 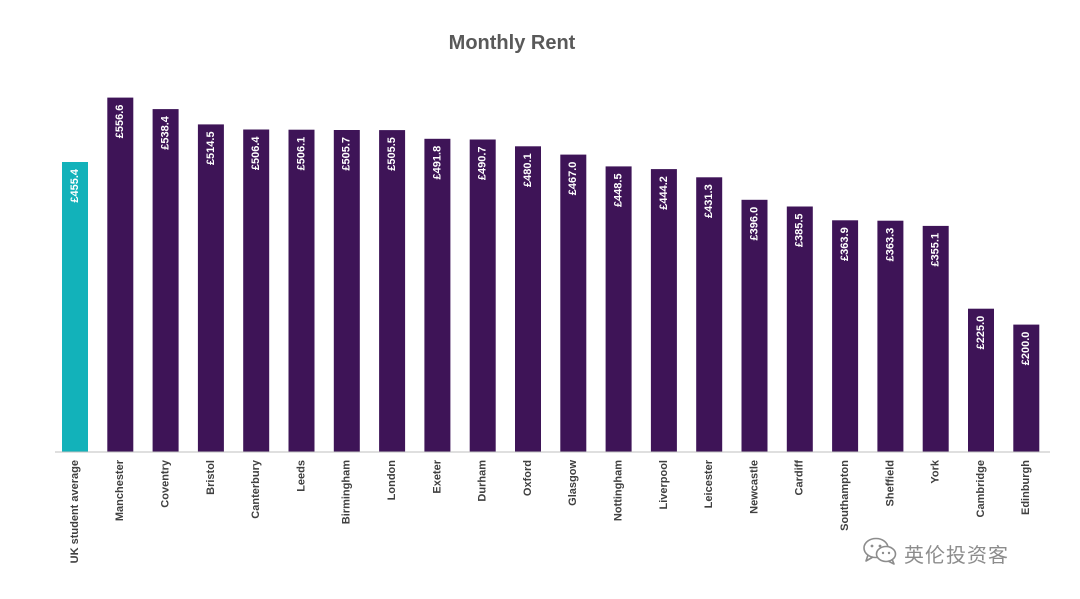 What do you see at coordinates (528, 478) in the screenshot?
I see `category-label-oxford: Oxford` at bounding box center [528, 478].